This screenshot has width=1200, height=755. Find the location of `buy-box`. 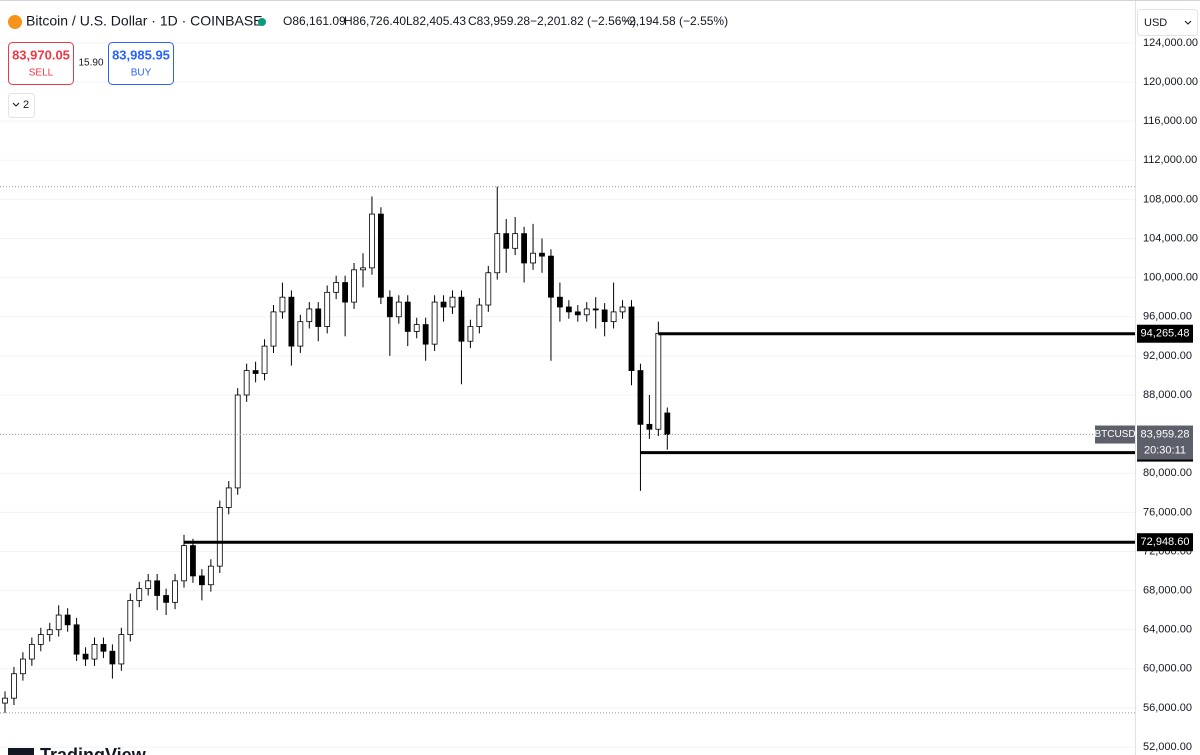

buy-box is located at coordinates (141, 63).